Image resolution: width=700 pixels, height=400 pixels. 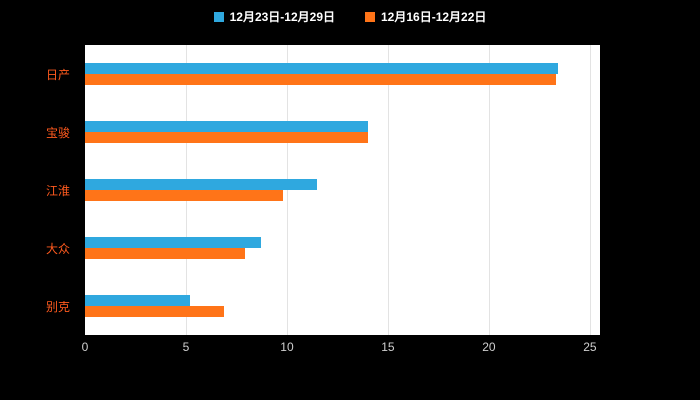 I want to click on x-tick-label: 10, so click(x=287, y=347).